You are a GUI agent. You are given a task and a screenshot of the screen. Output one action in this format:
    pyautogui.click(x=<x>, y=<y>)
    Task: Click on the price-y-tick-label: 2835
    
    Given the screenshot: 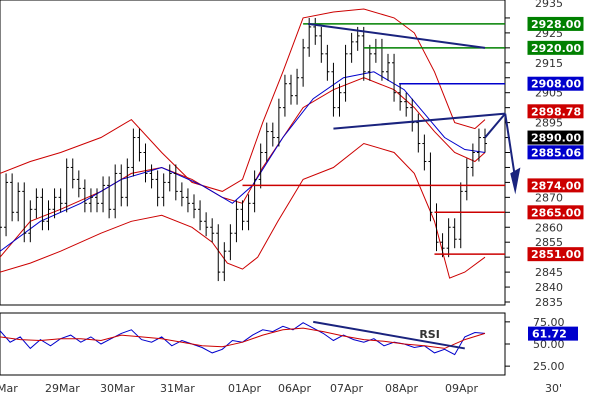 What is the action you would take?
    pyautogui.click(x=549, y=302)
    